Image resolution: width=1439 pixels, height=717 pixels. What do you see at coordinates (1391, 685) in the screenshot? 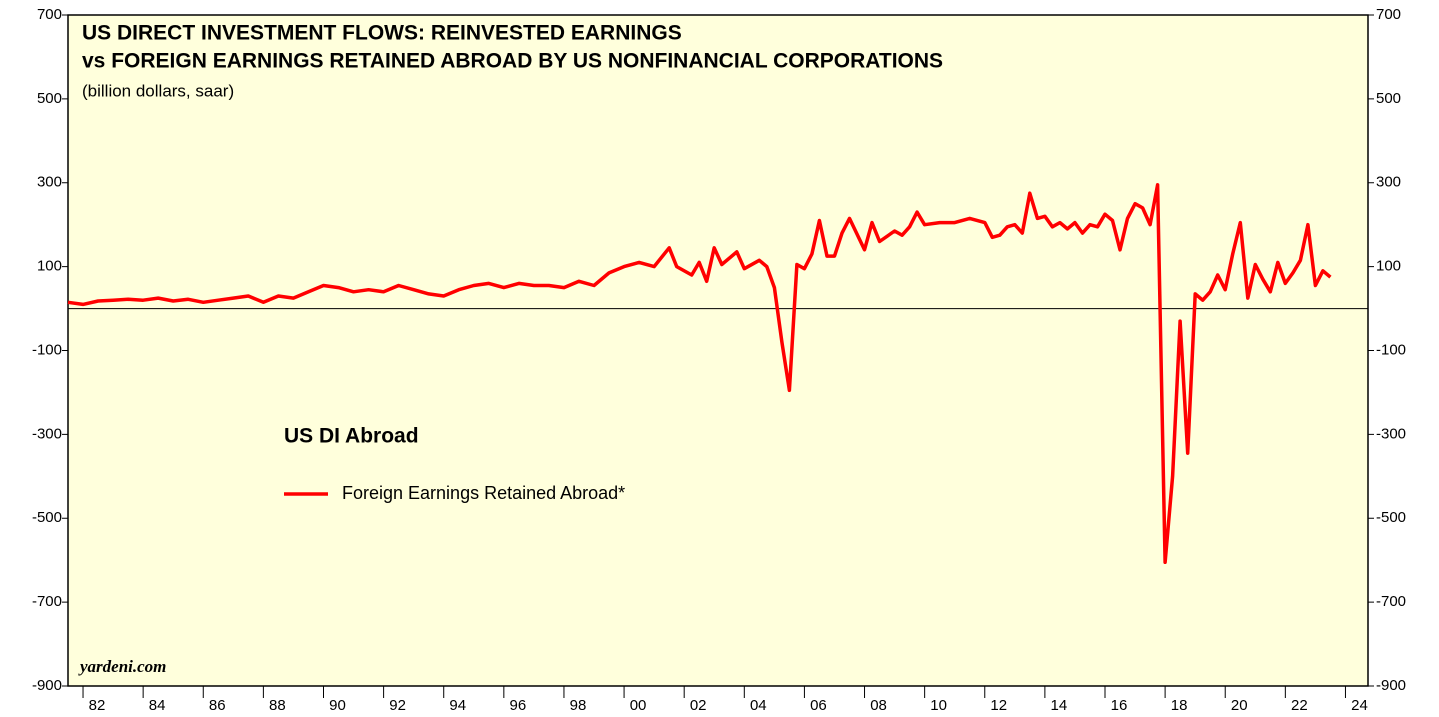
I see `y2-tick-label: -900` at bounding box center [1391, 685].